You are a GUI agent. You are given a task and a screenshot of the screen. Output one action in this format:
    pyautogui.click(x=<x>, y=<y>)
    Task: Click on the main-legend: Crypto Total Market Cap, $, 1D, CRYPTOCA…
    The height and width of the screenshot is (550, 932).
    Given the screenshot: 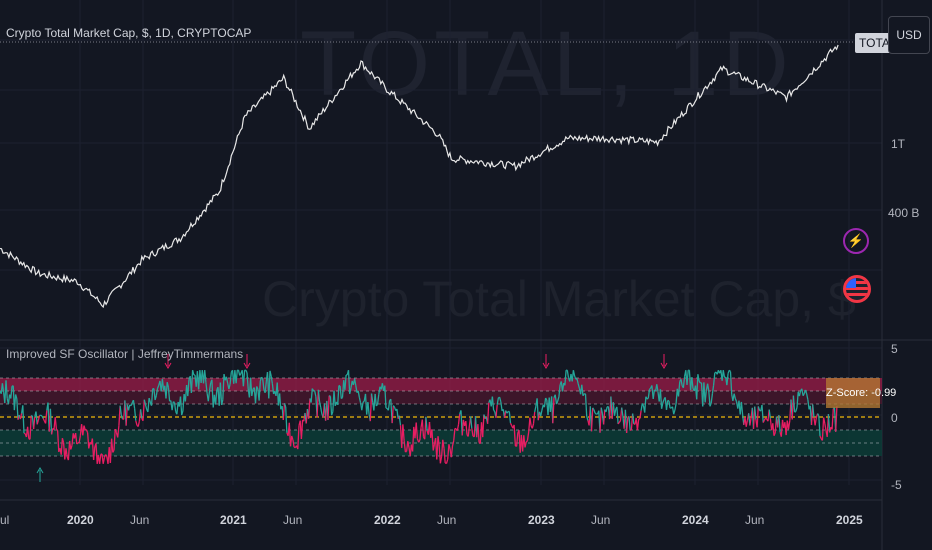 What is the action you would take?
    pyautogui.click(x=129, y=33)
    